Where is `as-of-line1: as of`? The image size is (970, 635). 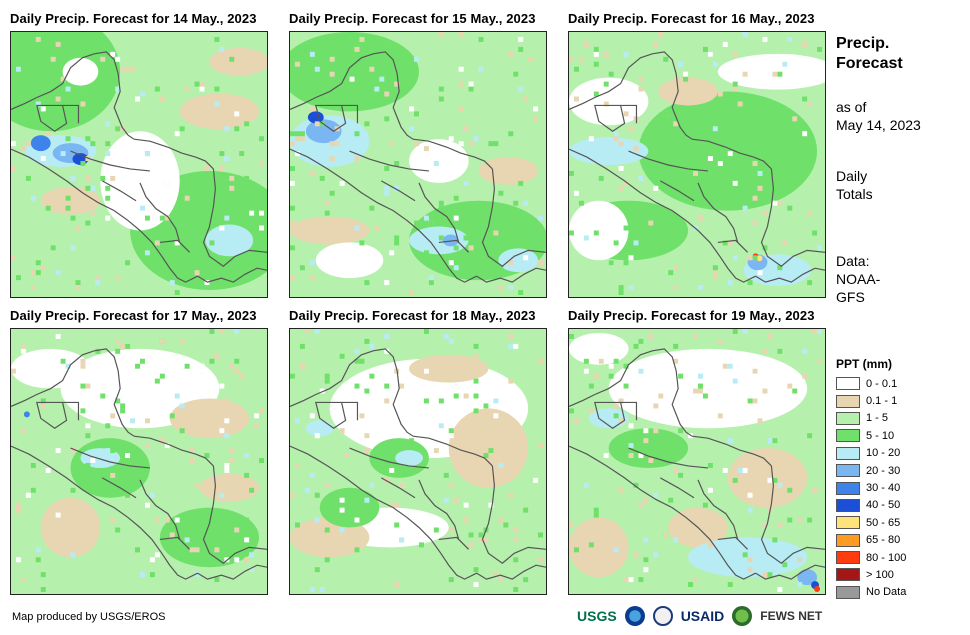 as-of-line1: as of is located at coordinates (851, 107).